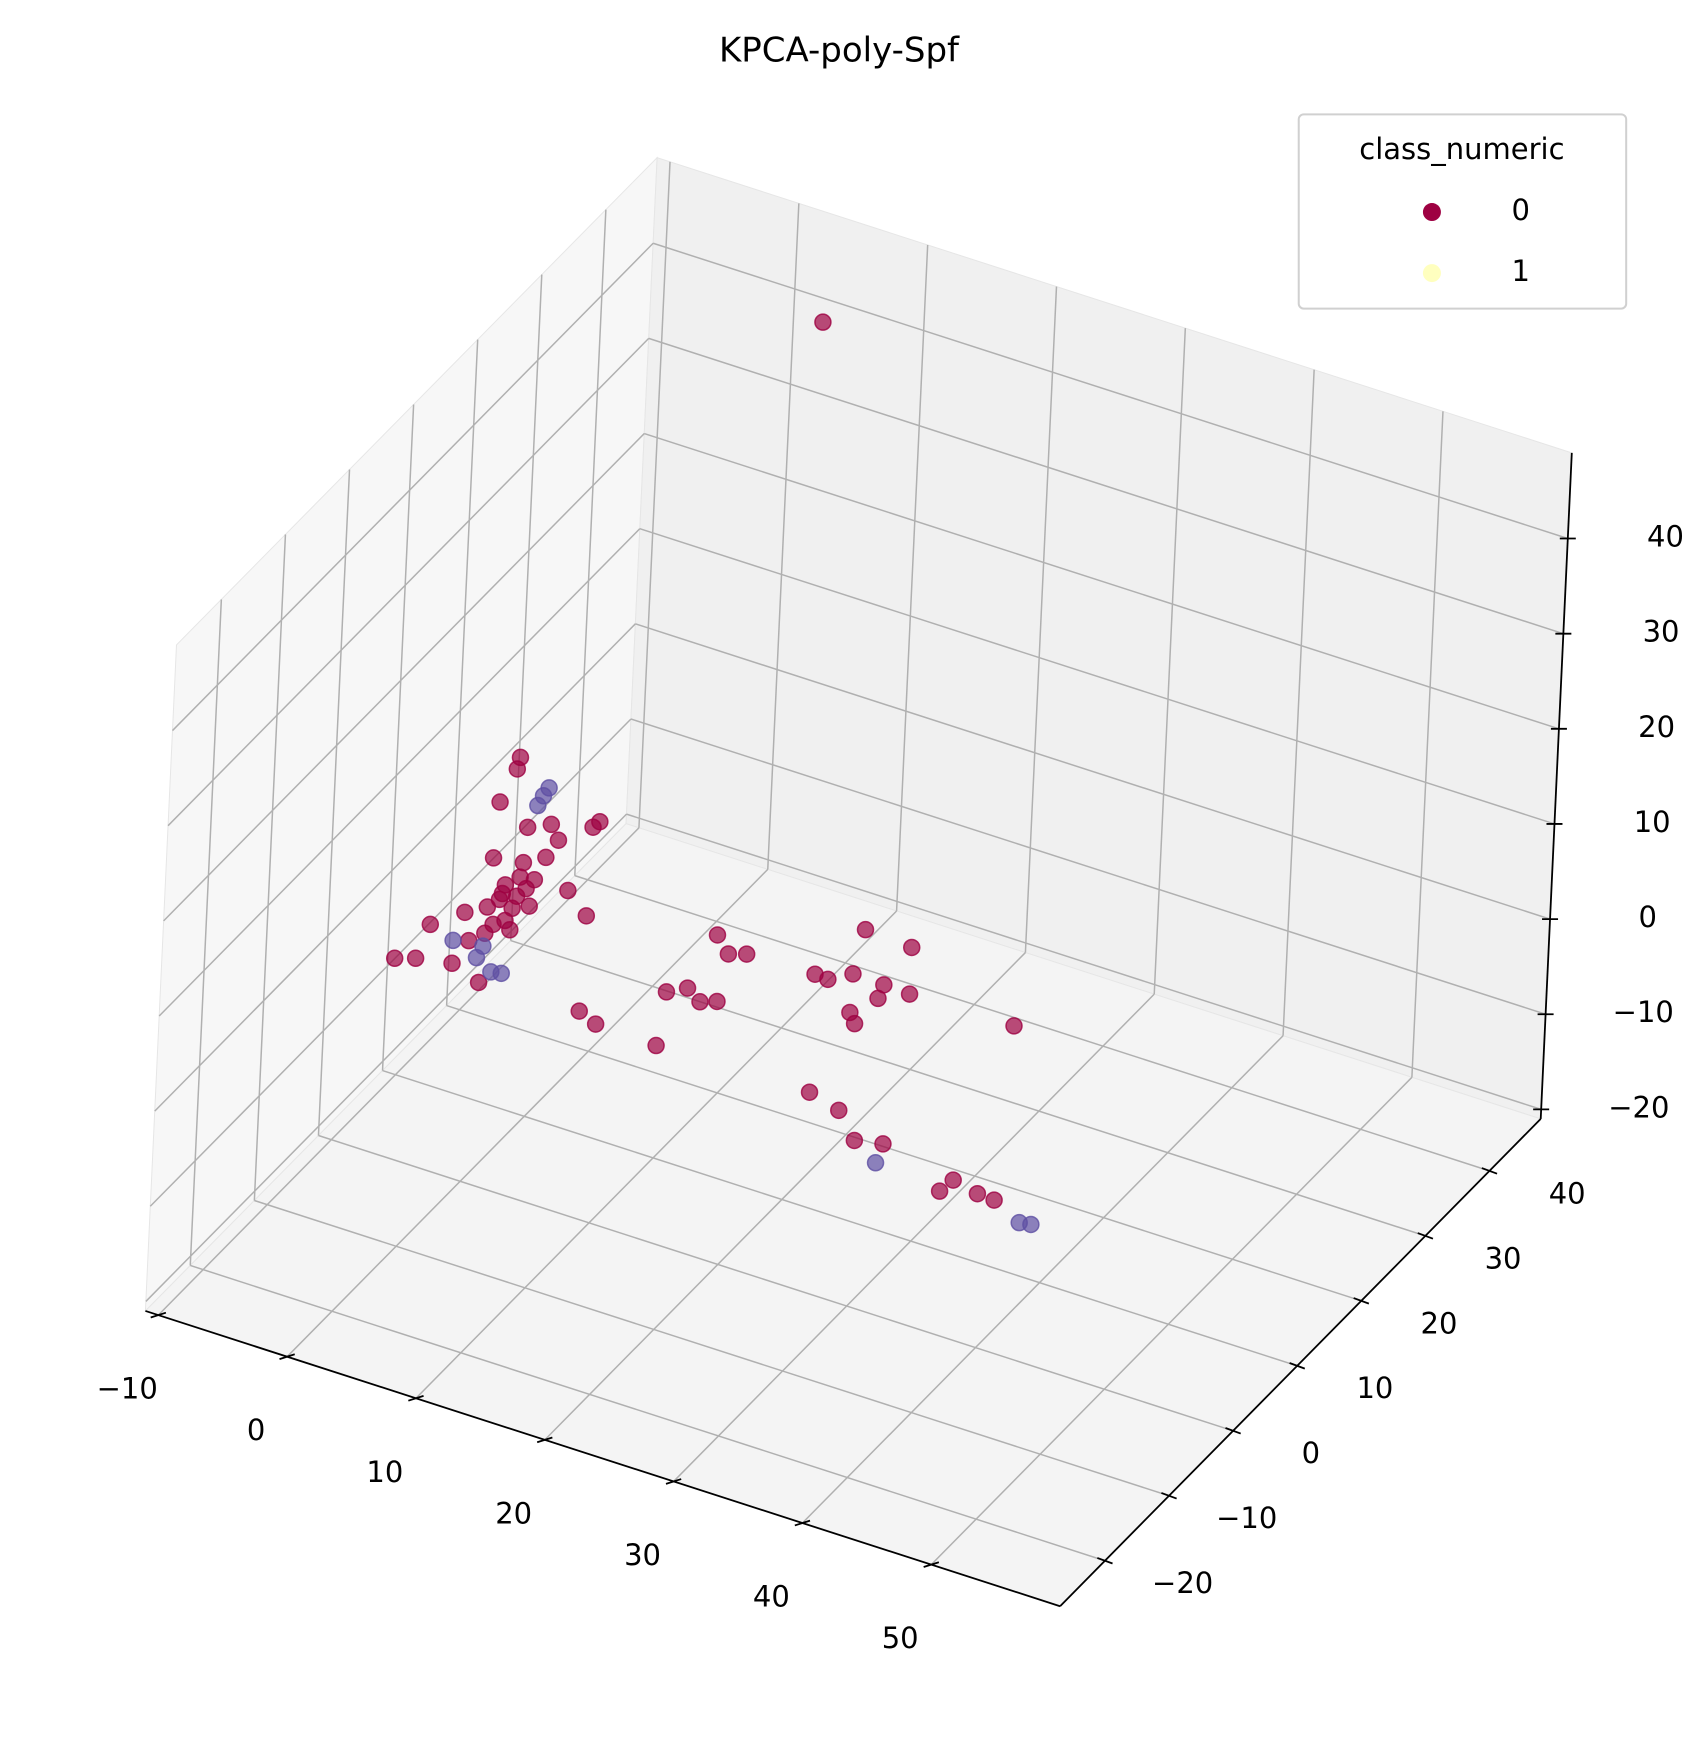 The width and height of the screenshot is (1705, 1740). Describe the element at coordinates (1503, 1258) in the screenshot. I see `y-tick-label: 30` at that location.